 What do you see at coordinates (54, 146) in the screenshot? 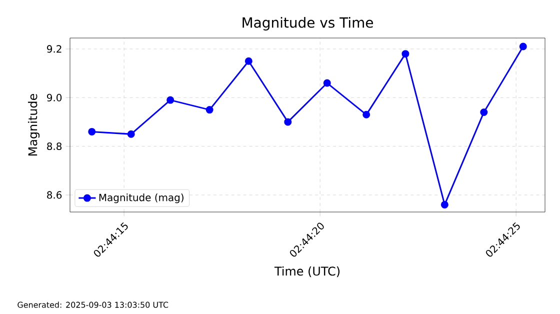
I see `y-tick-label: 8.8` at bounding box center [54, 146].